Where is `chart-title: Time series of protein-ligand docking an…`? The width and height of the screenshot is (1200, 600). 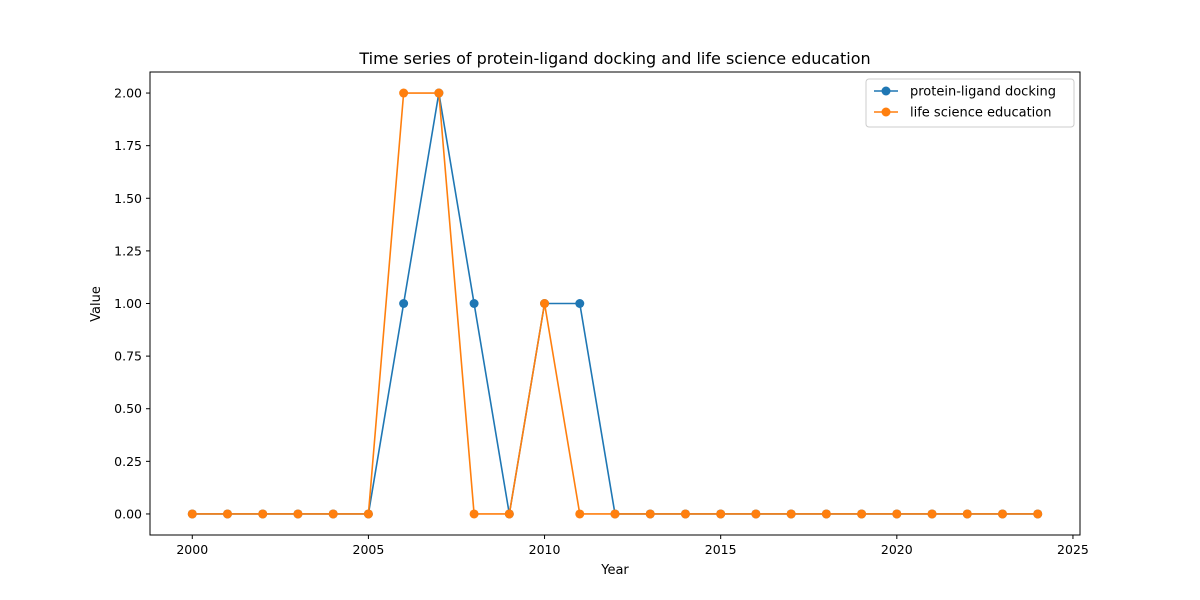
chart-title: Time series of protein-ligand docking an… is located at coordinates (614, 58).